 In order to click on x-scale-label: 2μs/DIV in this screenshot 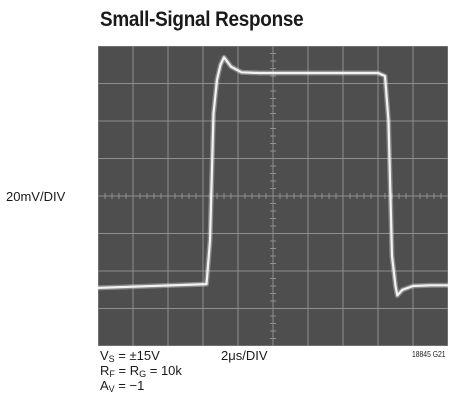, I will do `click(244, 355)`.